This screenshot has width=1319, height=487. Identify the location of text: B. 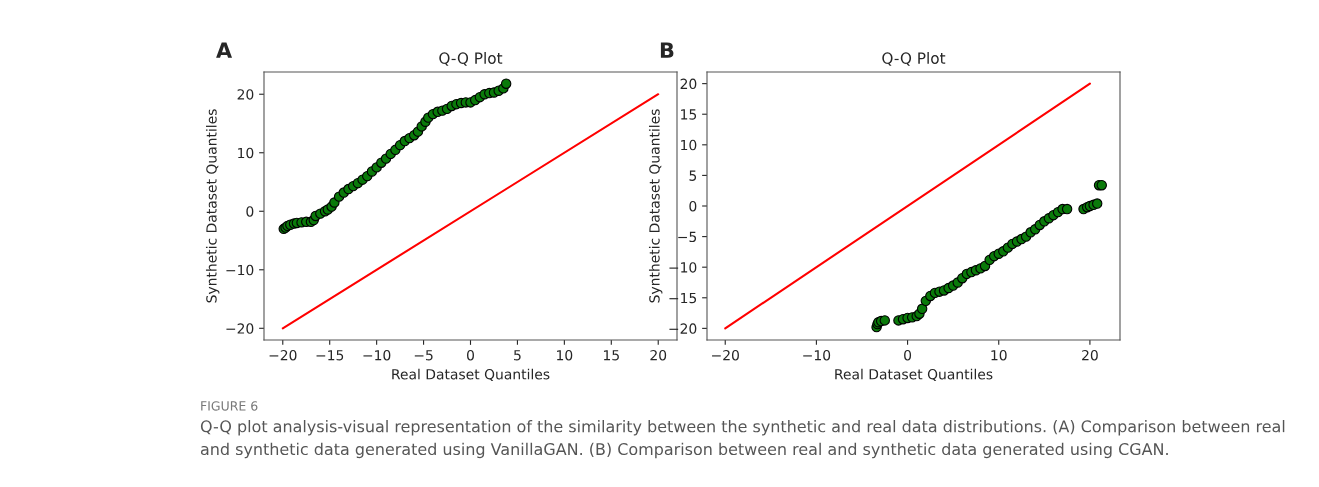
(667, 50).